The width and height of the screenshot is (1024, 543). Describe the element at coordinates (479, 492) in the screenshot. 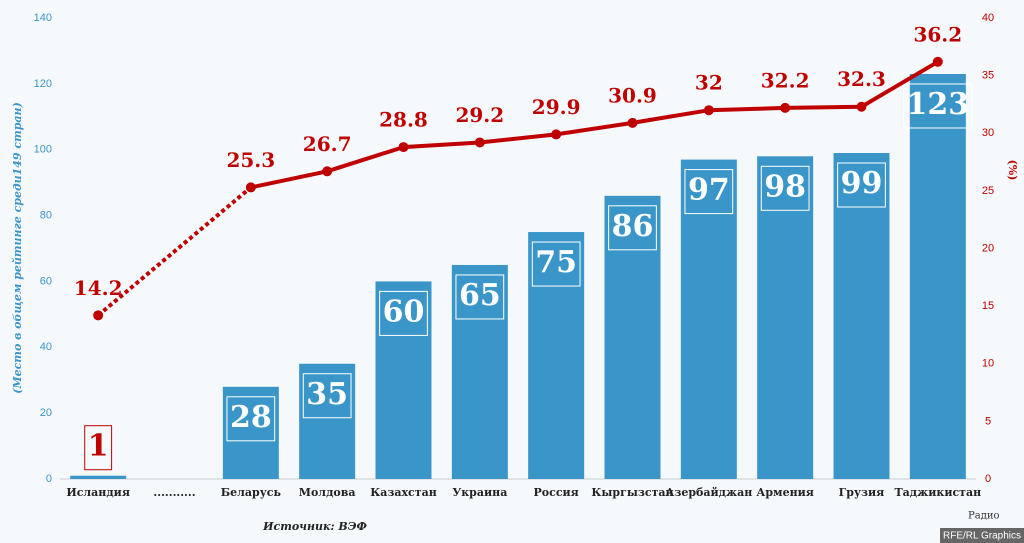

I see `x-tick-label: Украина` at that location.